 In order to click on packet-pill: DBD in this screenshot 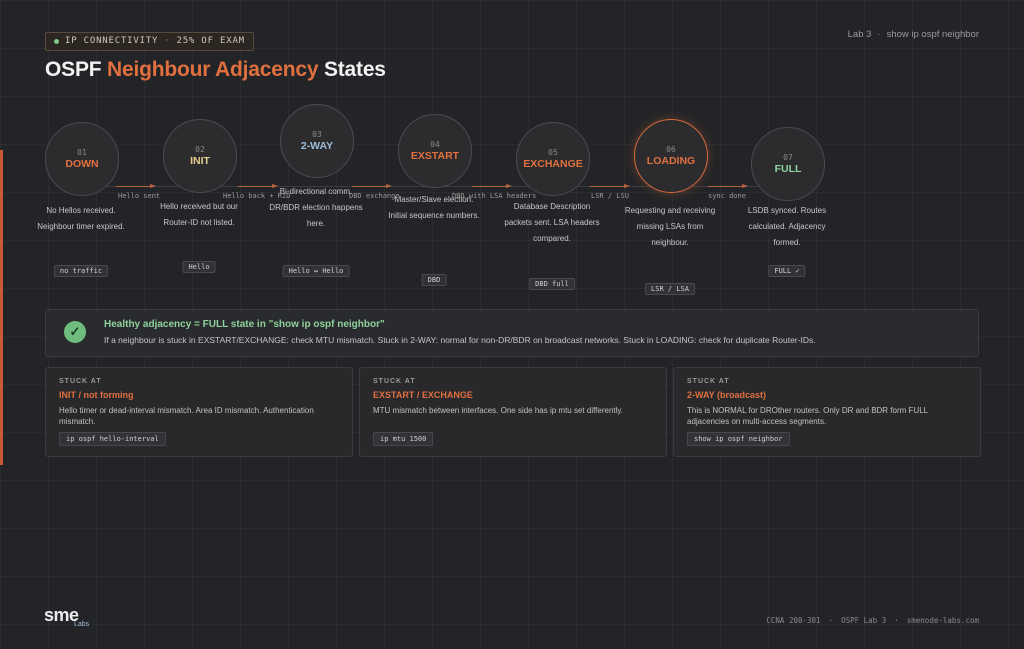, I will do `click(434, 280)`.